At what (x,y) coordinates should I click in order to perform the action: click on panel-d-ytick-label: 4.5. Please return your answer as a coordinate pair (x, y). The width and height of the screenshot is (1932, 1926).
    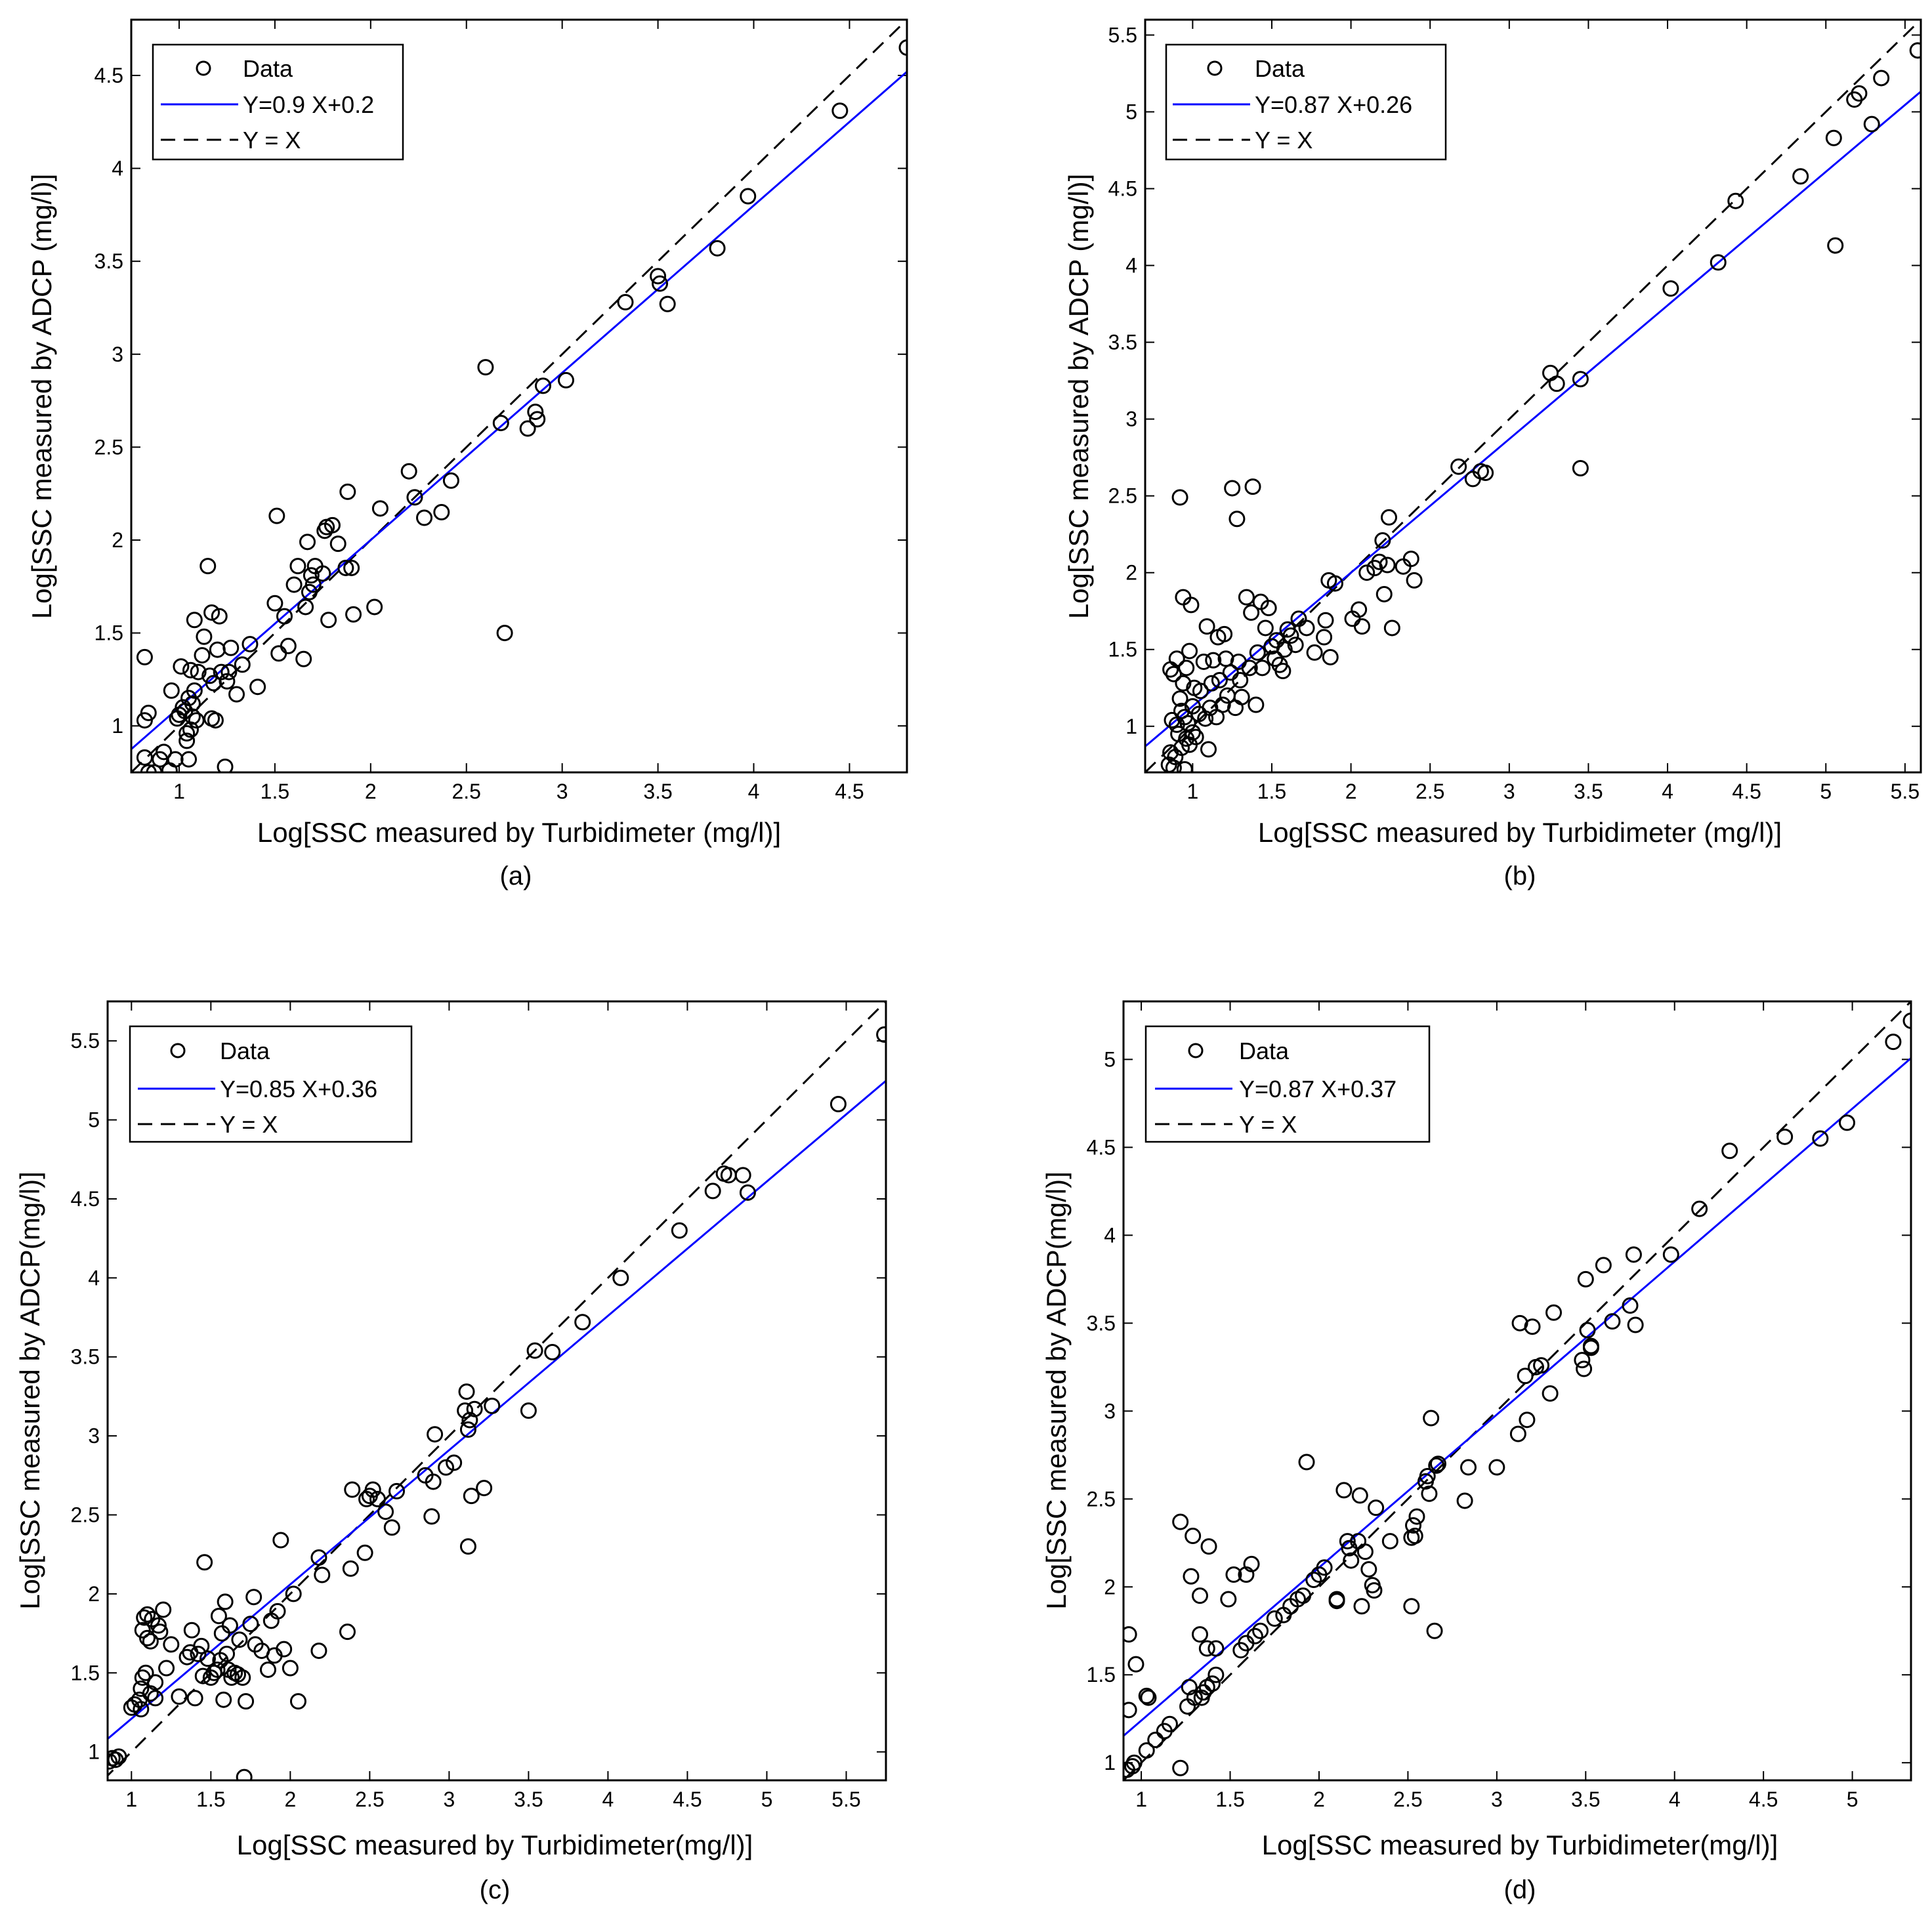
    Looking at the image, I should click on (1101, 1147).